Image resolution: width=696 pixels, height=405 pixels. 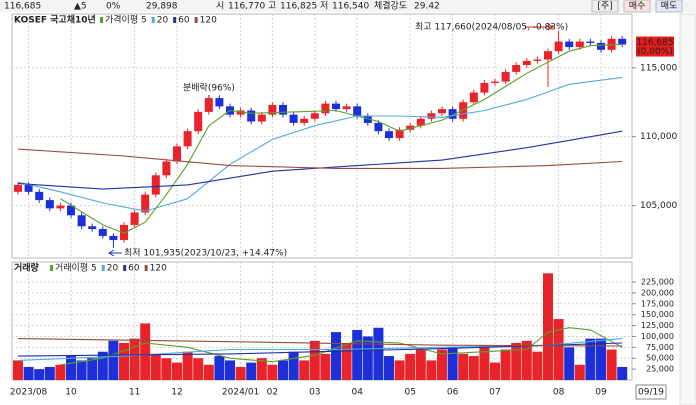 I want to click on y-tick-label: 110,000, so click(x=658, y=137).